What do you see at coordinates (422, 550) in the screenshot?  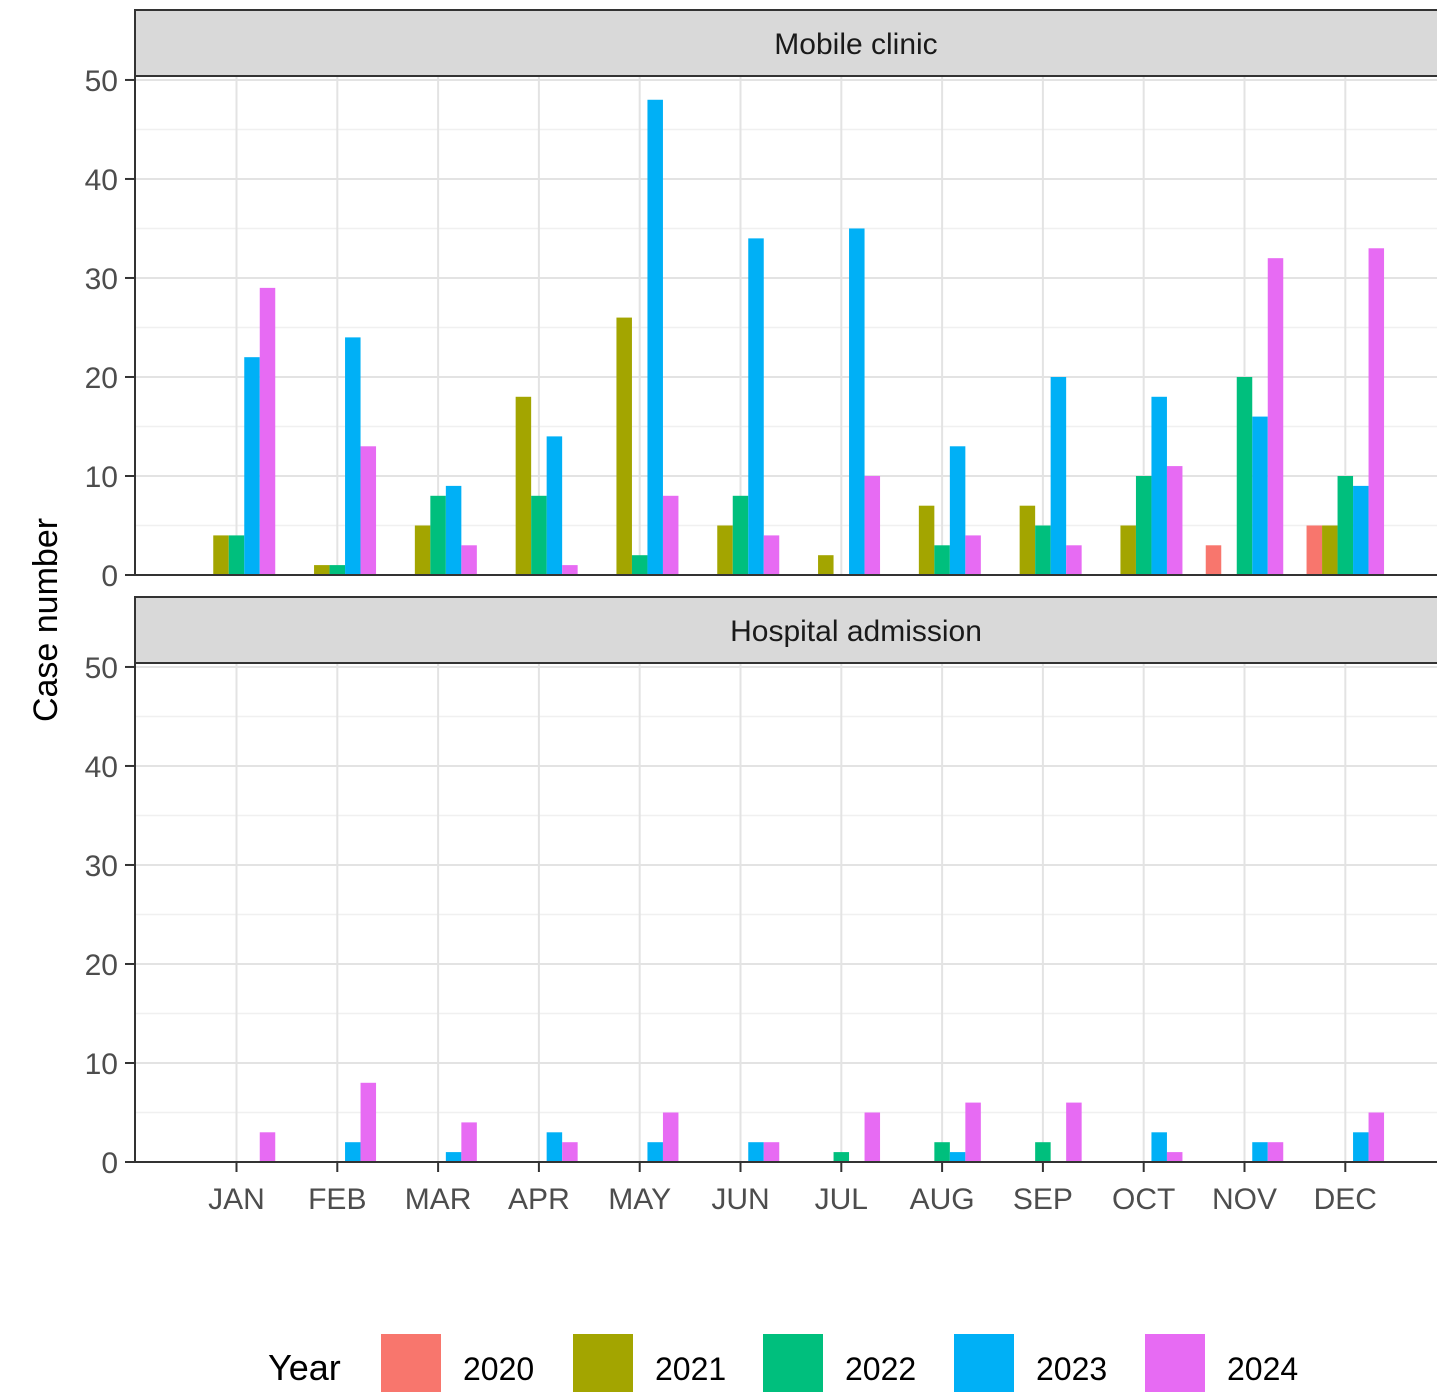 I see `bar-2021-mar` at bounding box center [422, 550].